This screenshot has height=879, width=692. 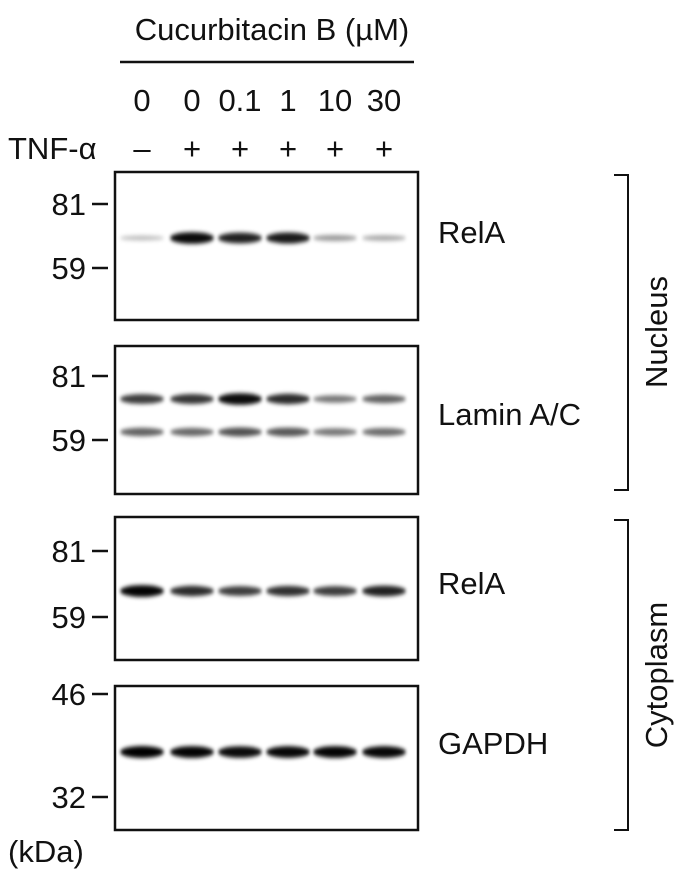 I want to click on tnf-label: TNF-α, so click(x=52, y=148).